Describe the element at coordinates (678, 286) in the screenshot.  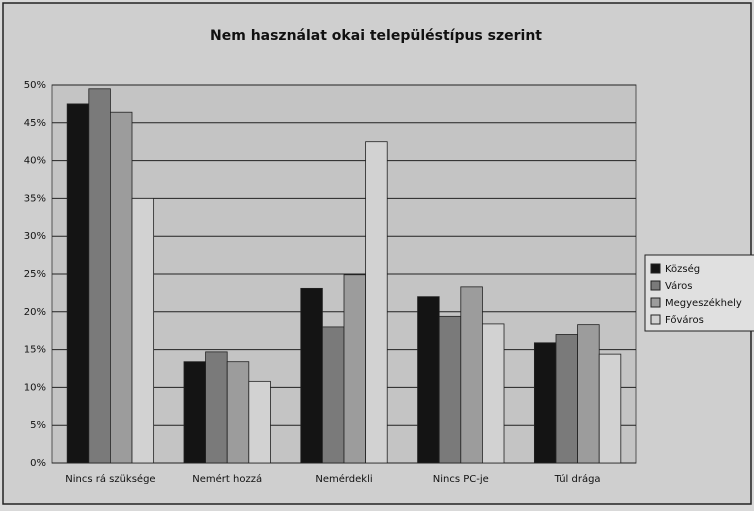
I see `legend-label: Város` at that location.